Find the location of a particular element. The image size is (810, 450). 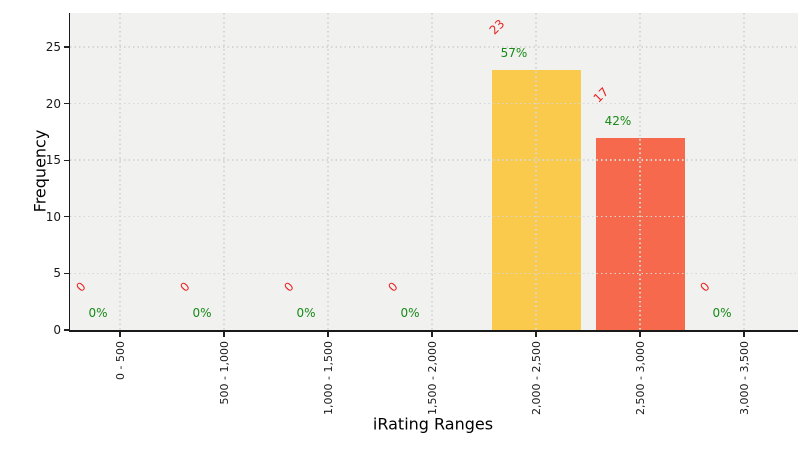

x-axis-title: iRating Ranges is located at coordinates (433, 424).